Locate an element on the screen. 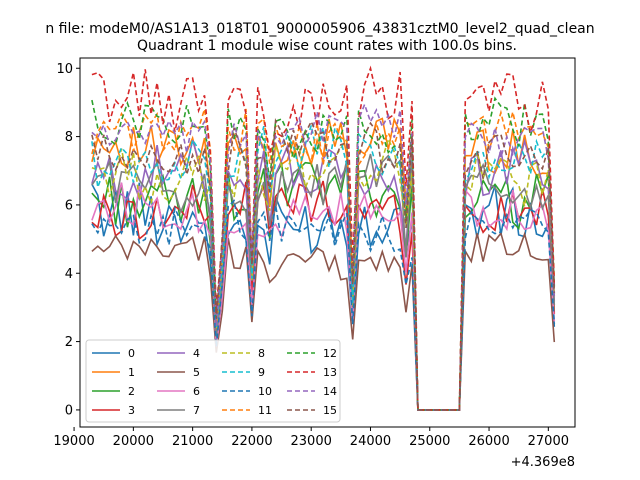 This screenshot has width=640, height=480. y-tick-label: 8 is located at coordinates (69, 137).